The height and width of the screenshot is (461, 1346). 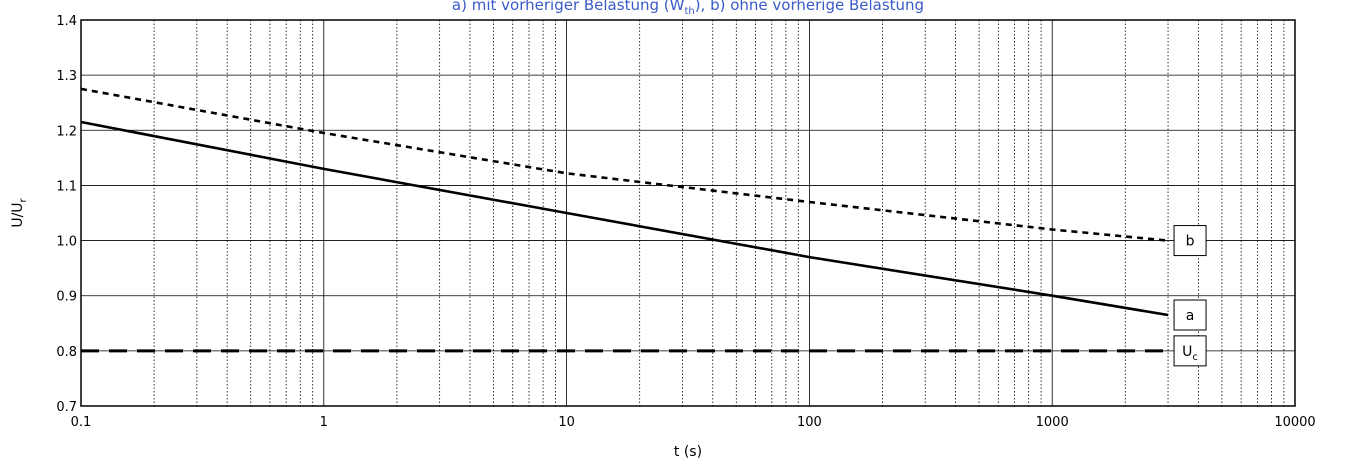 What do you see at coordinates (324, 422) in the screenshot?
I see `x-tick-label: 1` at bounding box center [324, 422].